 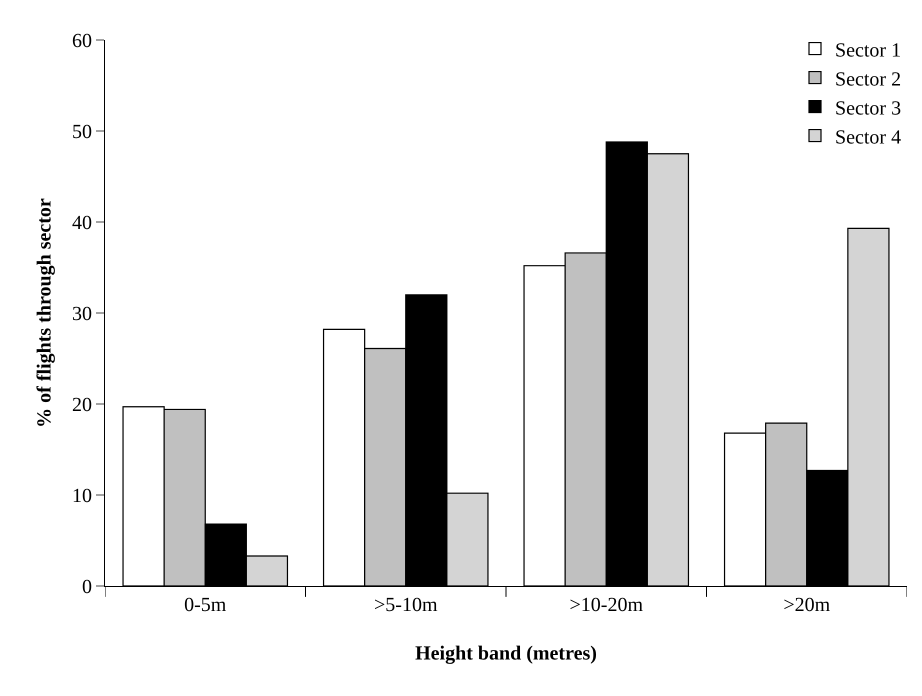 What do you see at coordinates (82, 223) in the screenshot?
I see `y-tick-label: 40` at bounding box center [82, 223].